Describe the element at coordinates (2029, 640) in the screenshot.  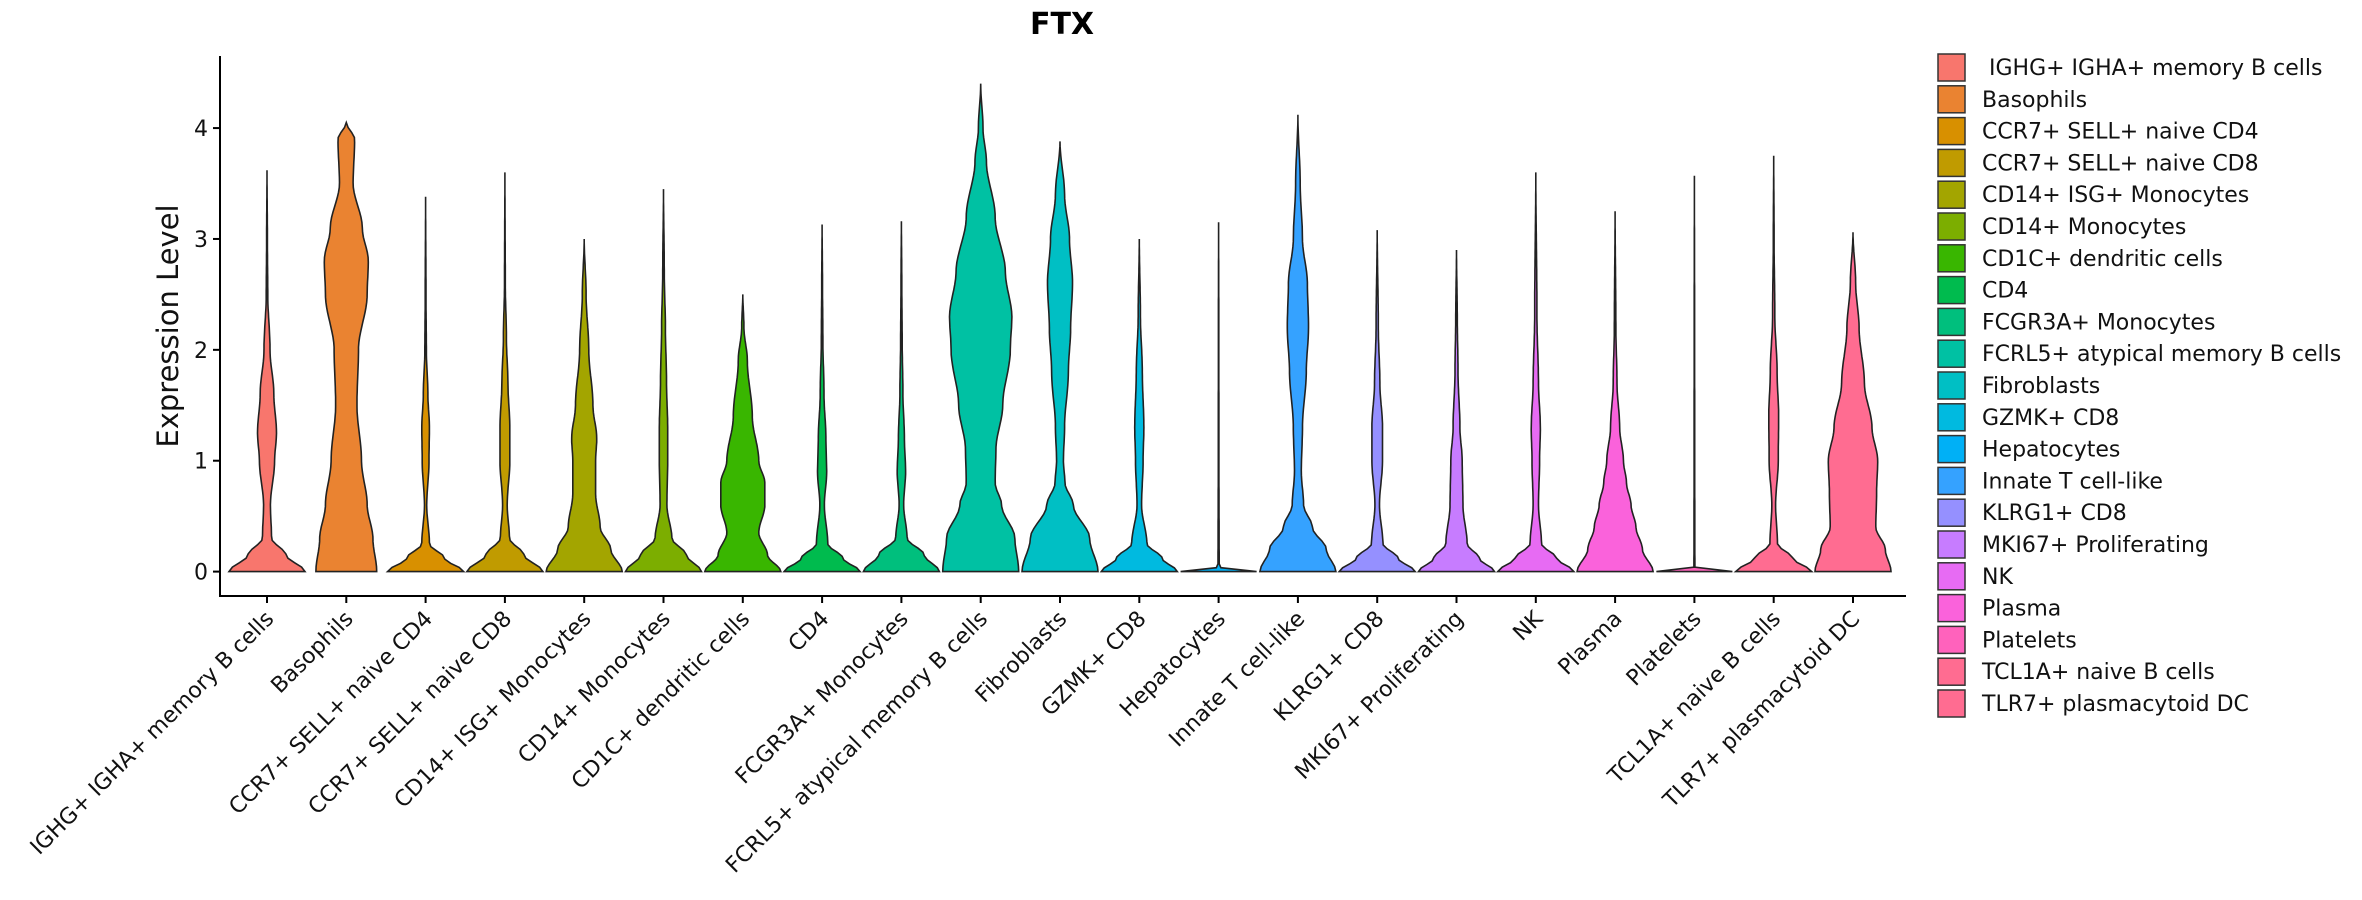
I see `legend-label-platelets: Platelets` at that location.